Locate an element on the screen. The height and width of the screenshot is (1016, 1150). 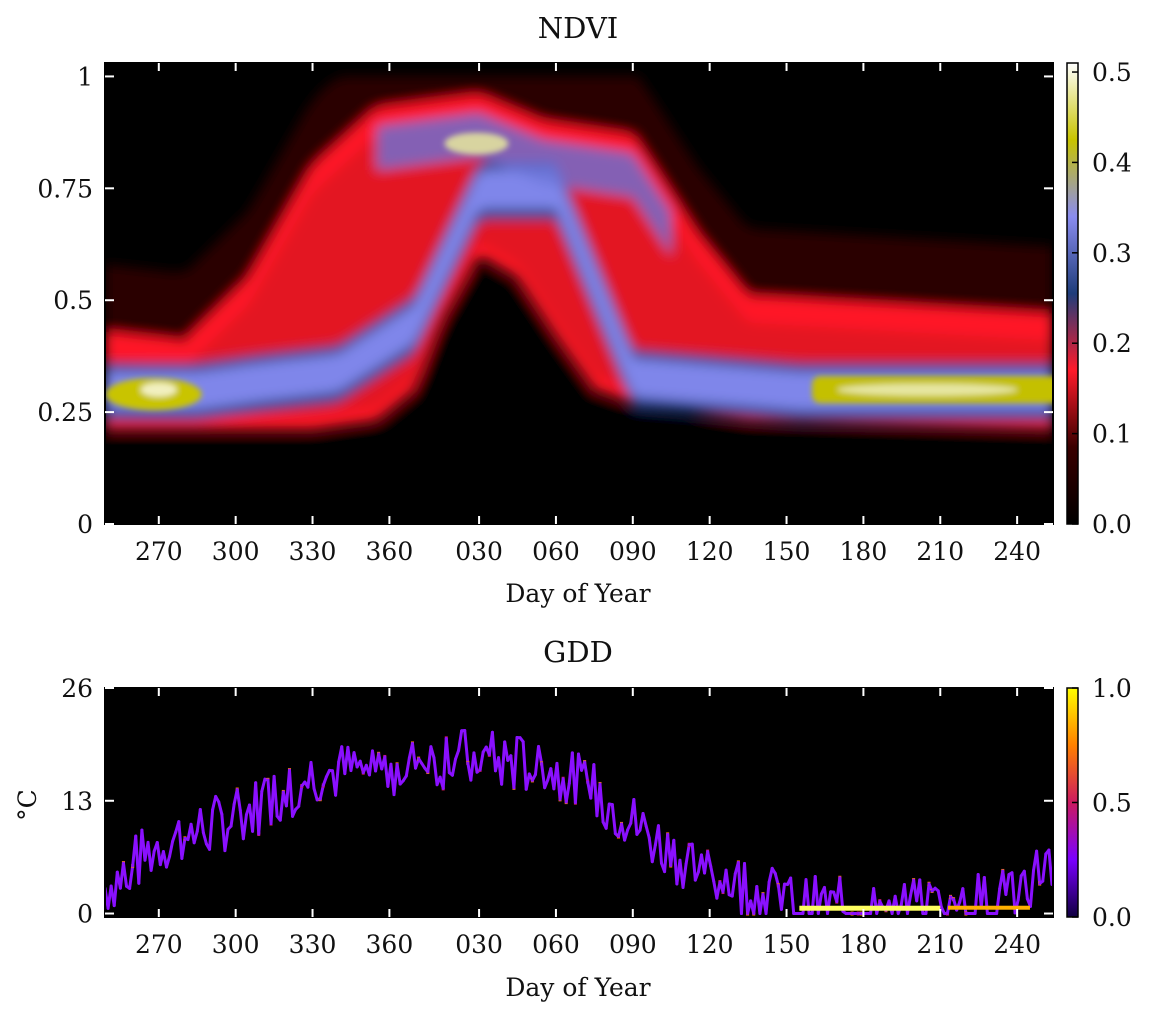
gdd-xtick-label: 330 is located at coordinates (313, 944).